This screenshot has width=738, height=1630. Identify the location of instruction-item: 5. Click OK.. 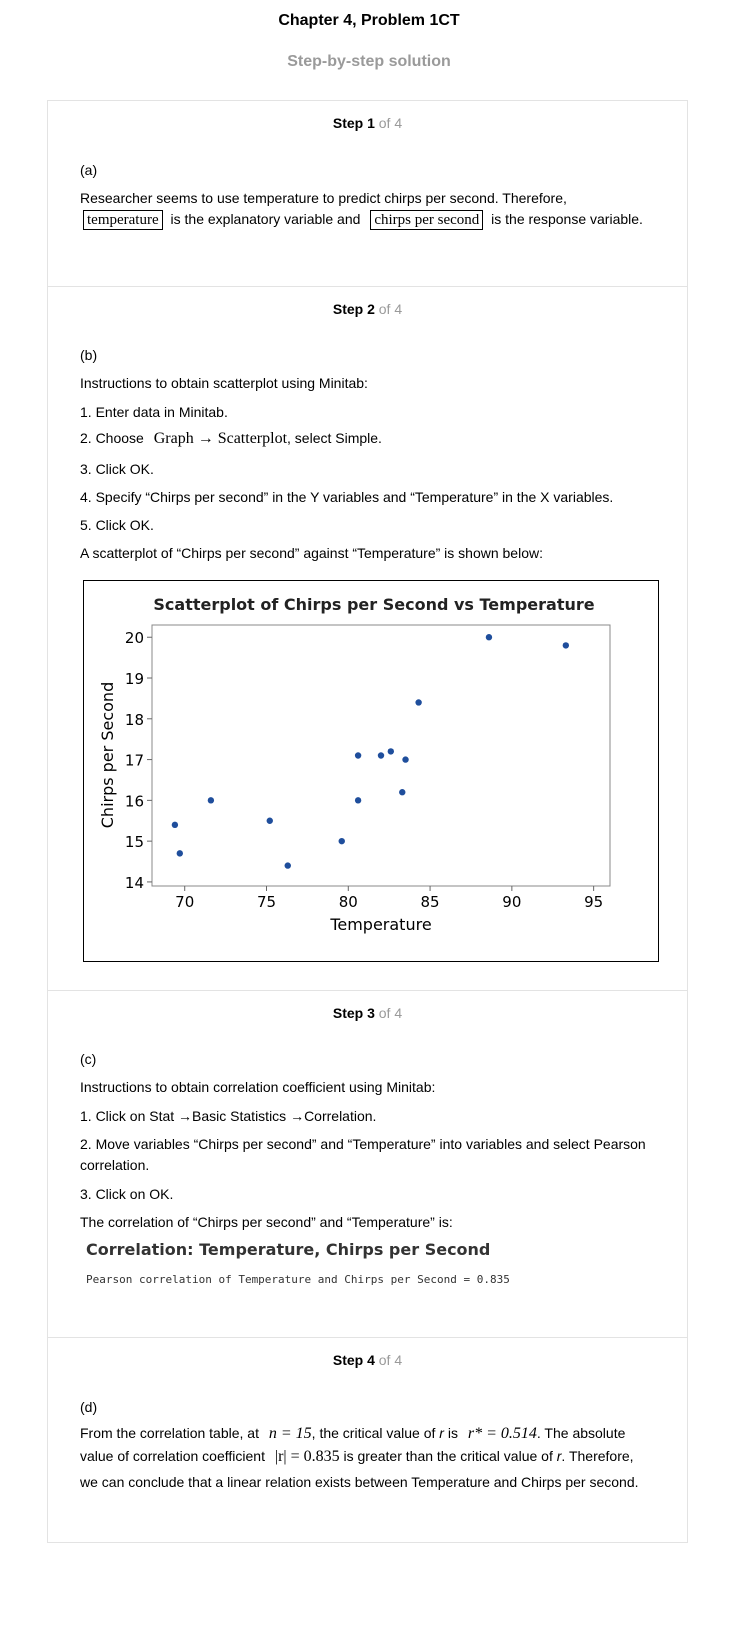
(117, 525).